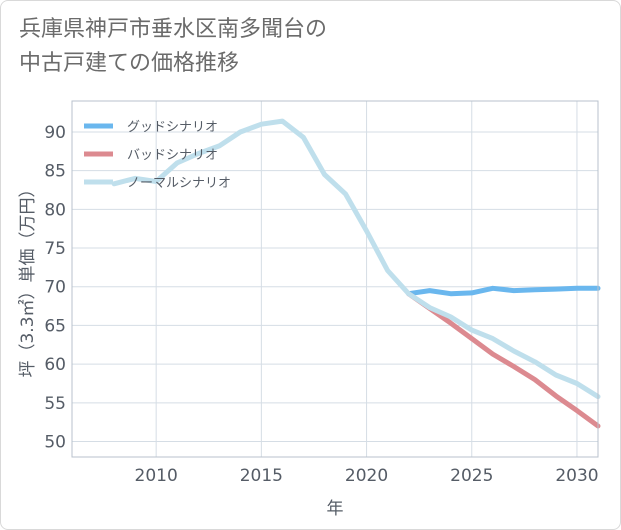  I want to click on y-axis-label: 坪（3.3㎡）単価（万円）, so click(28, 278).